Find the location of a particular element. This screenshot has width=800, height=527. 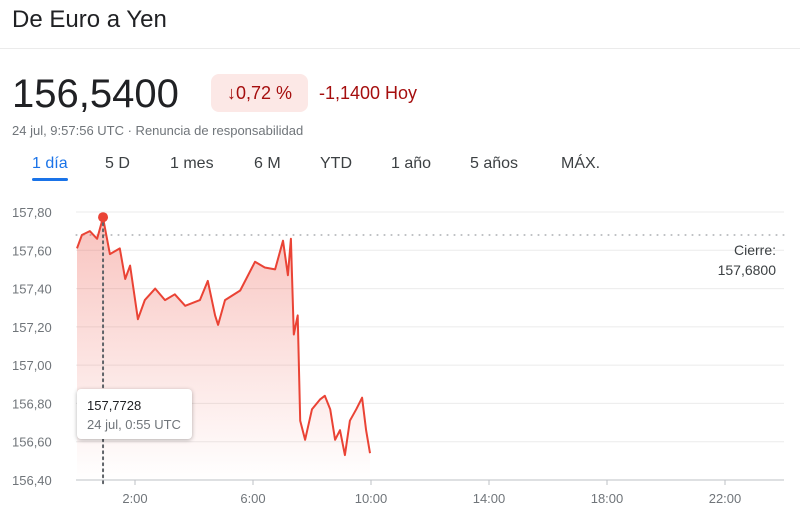

tab-1-day: 1 día is located at coordinates (50, 168).